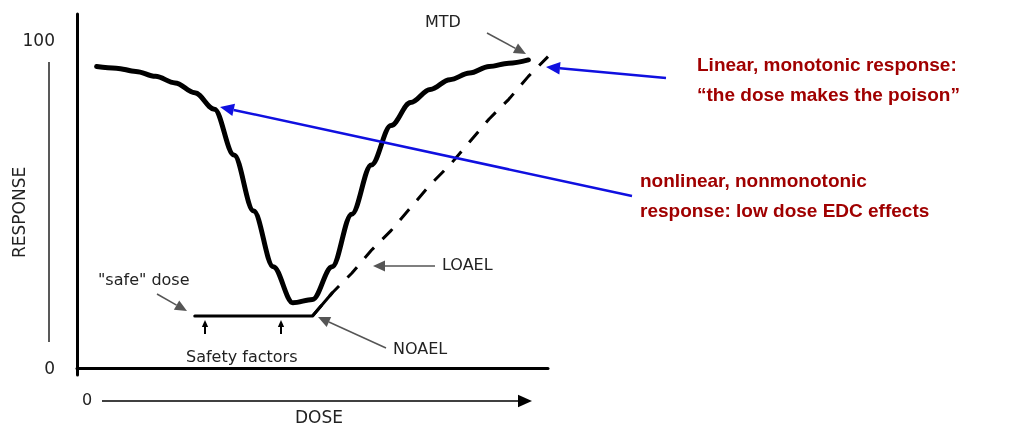 The image size is (1035, 430). Describe the element at coordinates (87, 399) in the screenshot. I see `text: 0` at that location.